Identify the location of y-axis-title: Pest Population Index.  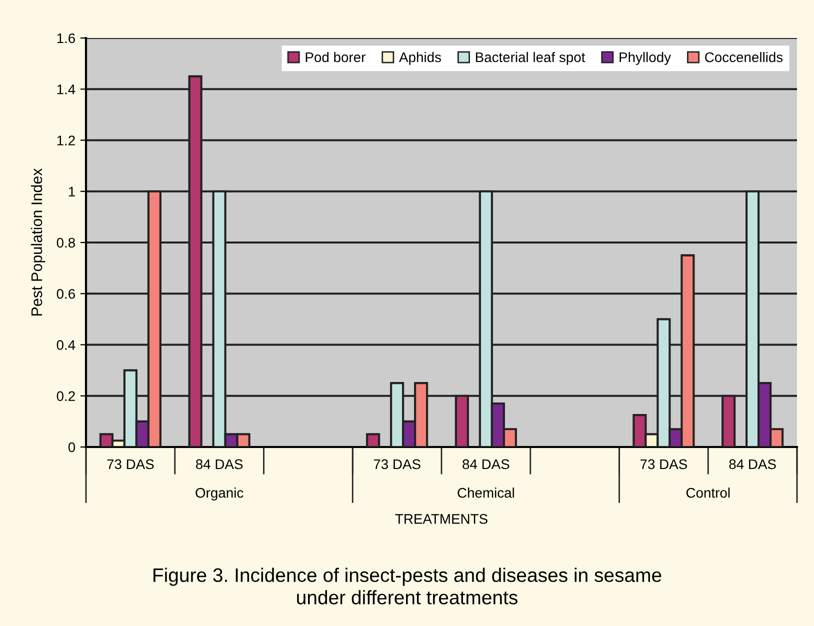
(38, 242).